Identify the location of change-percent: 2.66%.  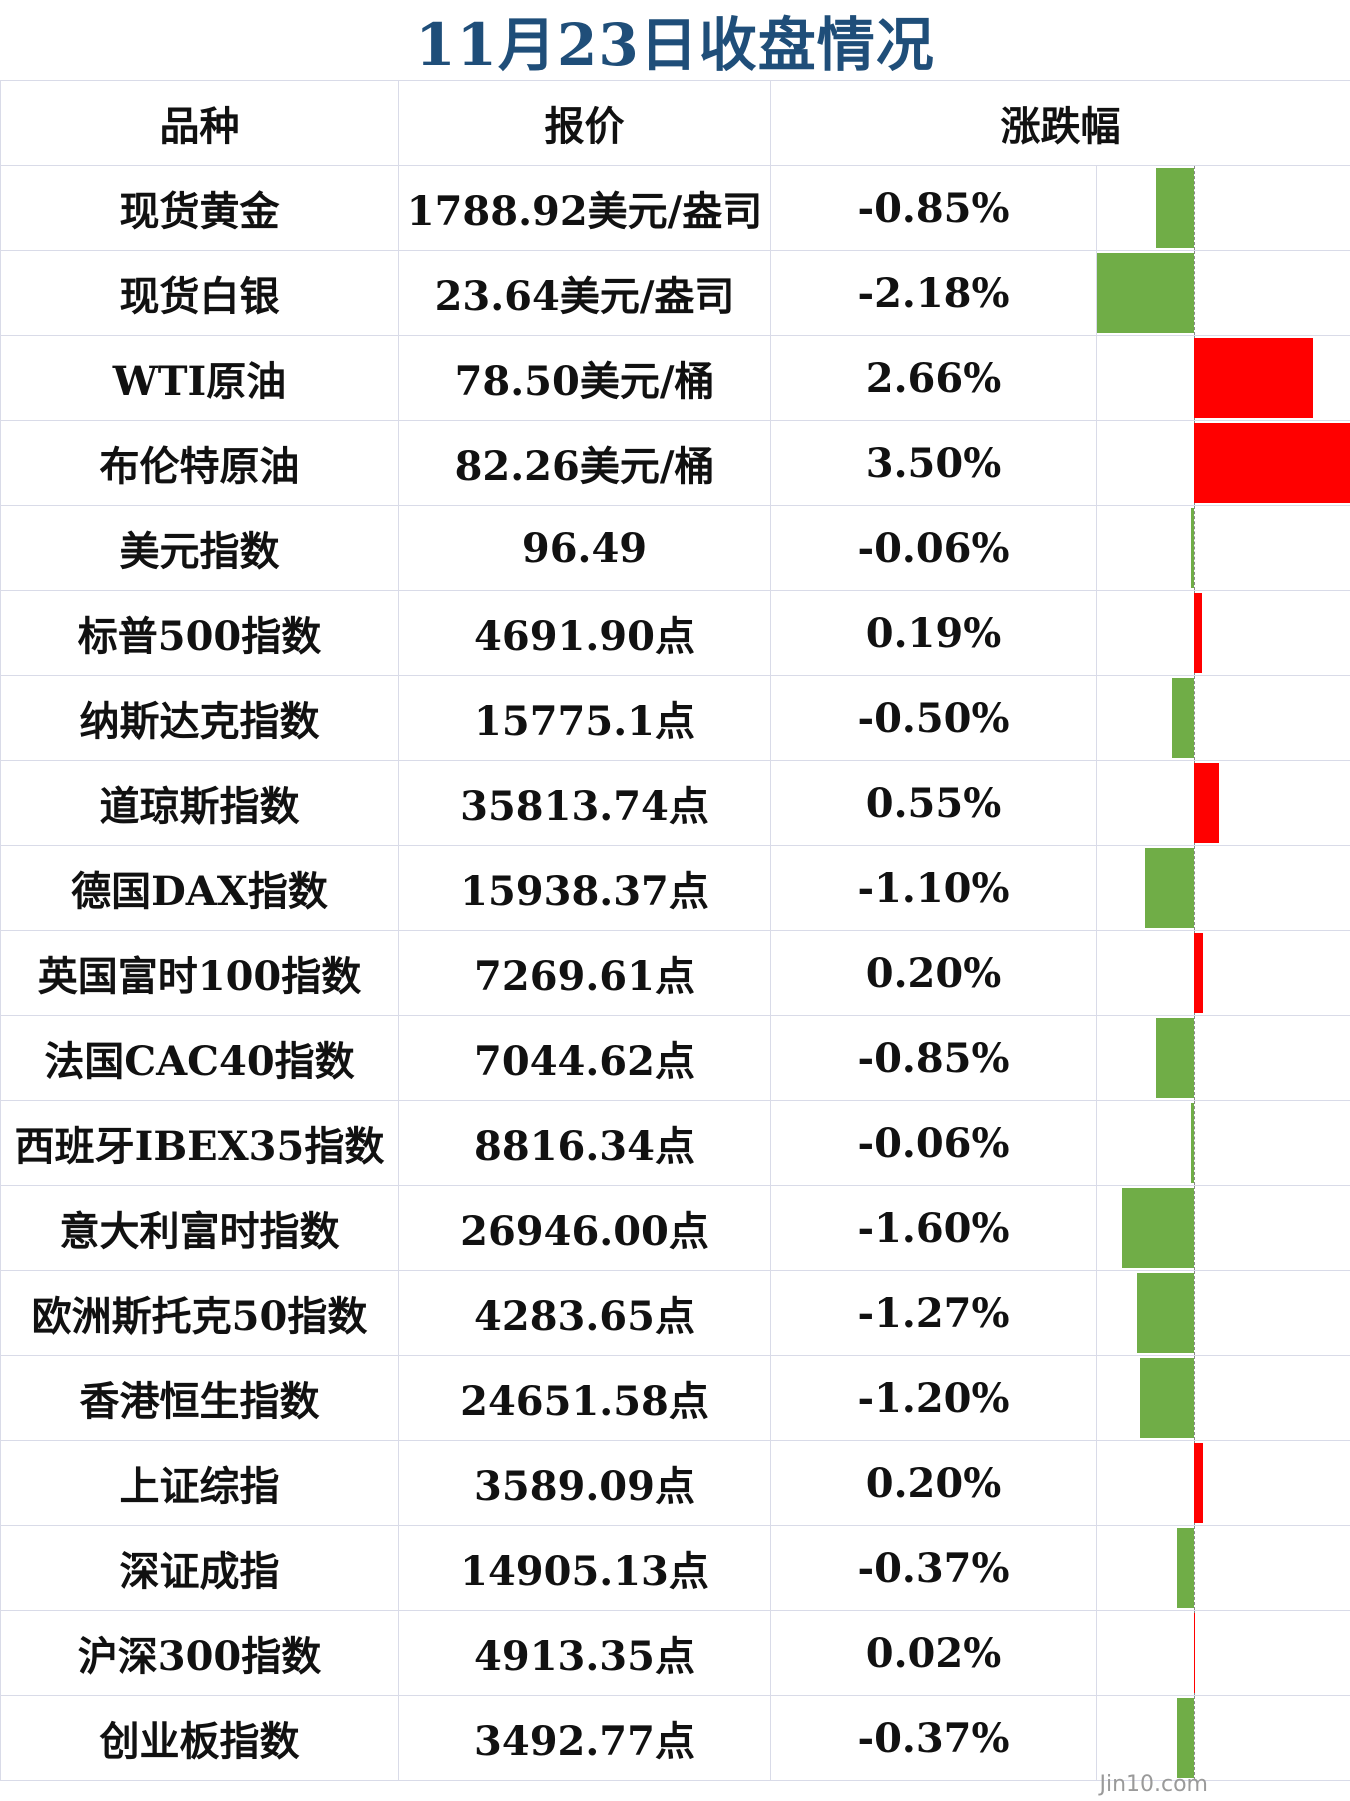
(933, 378).